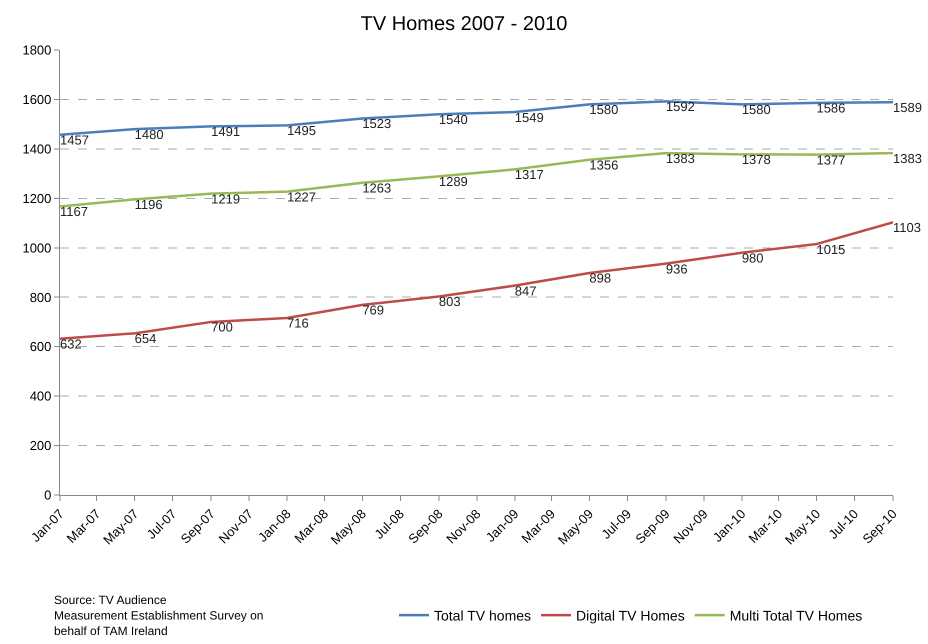 Image resolution: width=928 pixels, height=644 pixels. Describe the element at coordinates (41, 297) in the screenshot. I see `y-tick-label: 800` at that location.